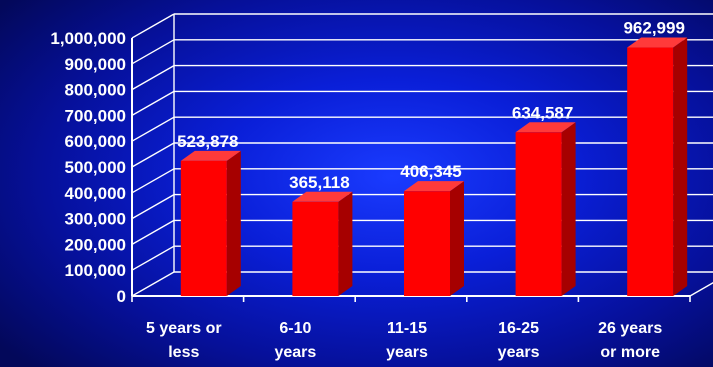 This screenshot has height=367, width=713. What do you see at coordinates (184, 328) in the screenshot?
I see `category-label-line: 5 years or` at bounding box center [184, 328].